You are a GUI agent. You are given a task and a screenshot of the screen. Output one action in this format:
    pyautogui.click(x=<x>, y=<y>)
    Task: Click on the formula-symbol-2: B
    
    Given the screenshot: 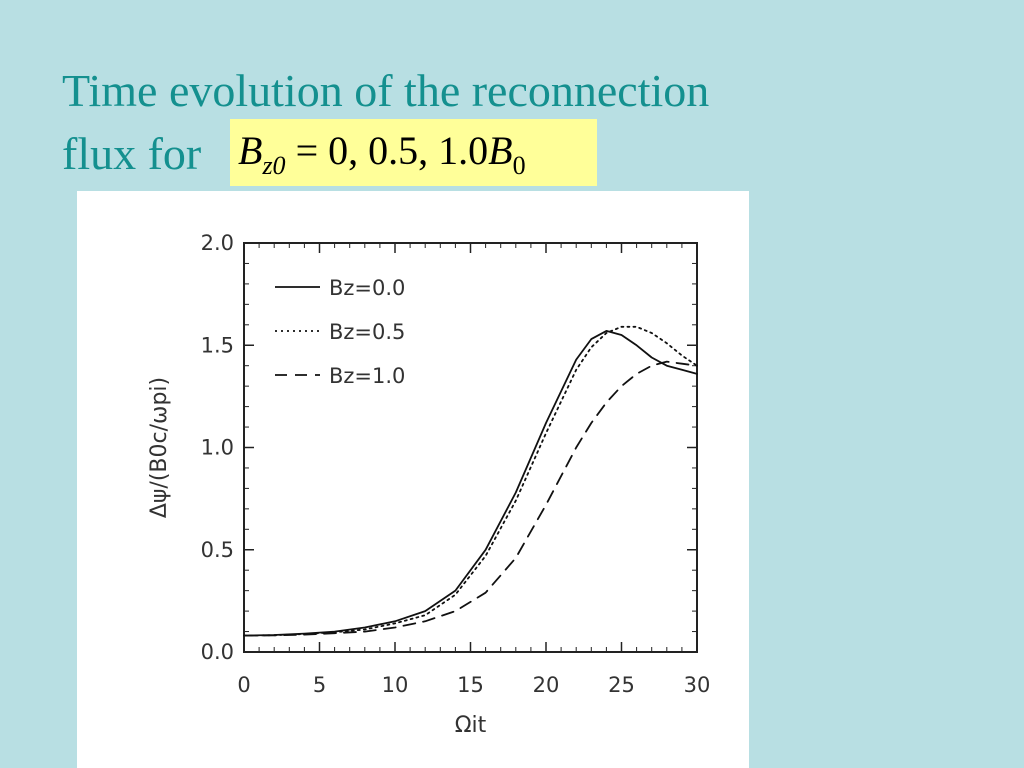 What is the action you would take?
    pyautogui.click(x=500, y=150)
    